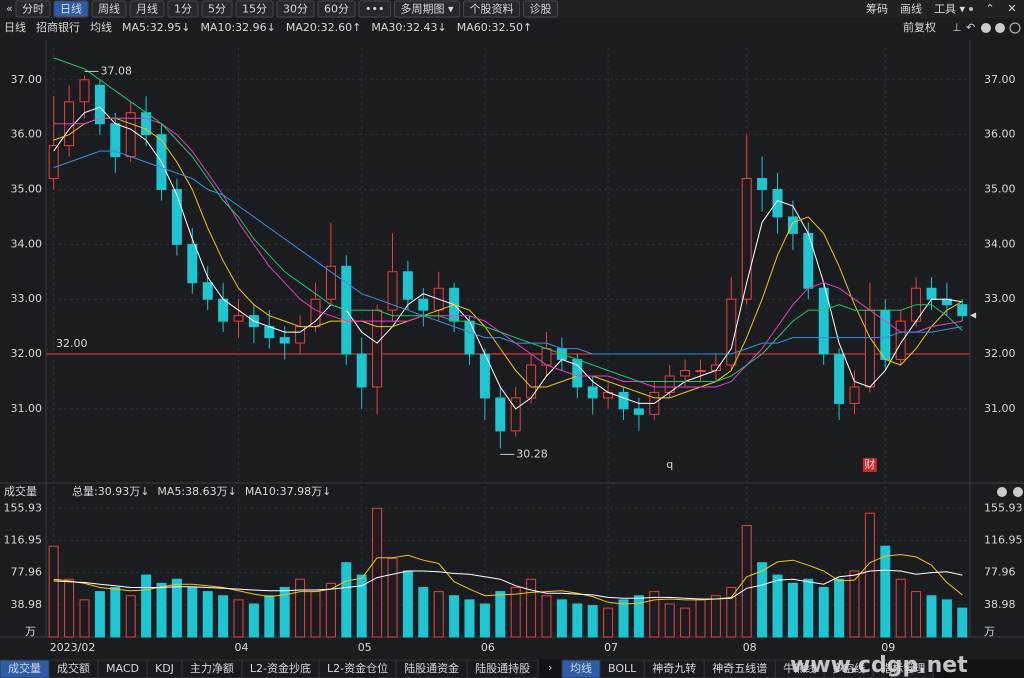 This screenshot has height=678, width=1024. I want to click on menu-icon: ⌃, so click(989, 8).